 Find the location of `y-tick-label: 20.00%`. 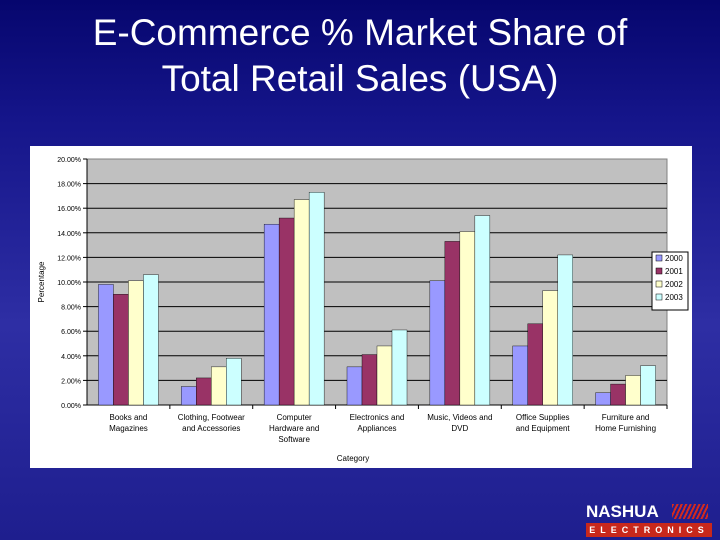

y-tick-label: 20.00% is located at coordinates (69, 160).